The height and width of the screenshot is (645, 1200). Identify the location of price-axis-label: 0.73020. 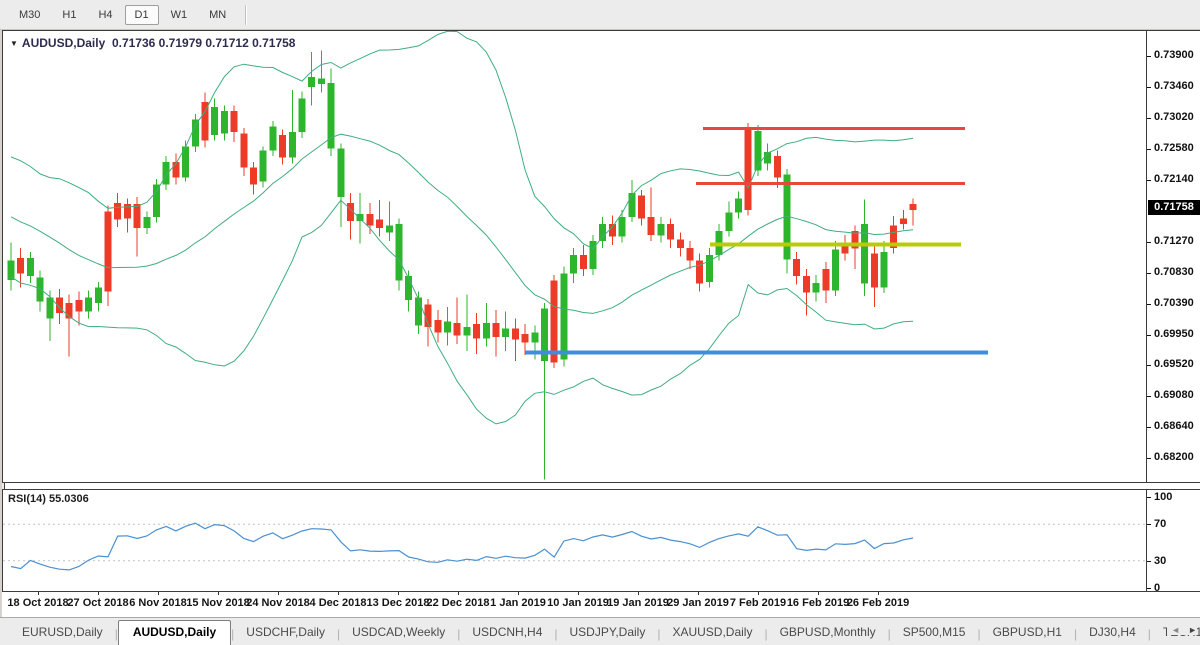
(1174, 117).